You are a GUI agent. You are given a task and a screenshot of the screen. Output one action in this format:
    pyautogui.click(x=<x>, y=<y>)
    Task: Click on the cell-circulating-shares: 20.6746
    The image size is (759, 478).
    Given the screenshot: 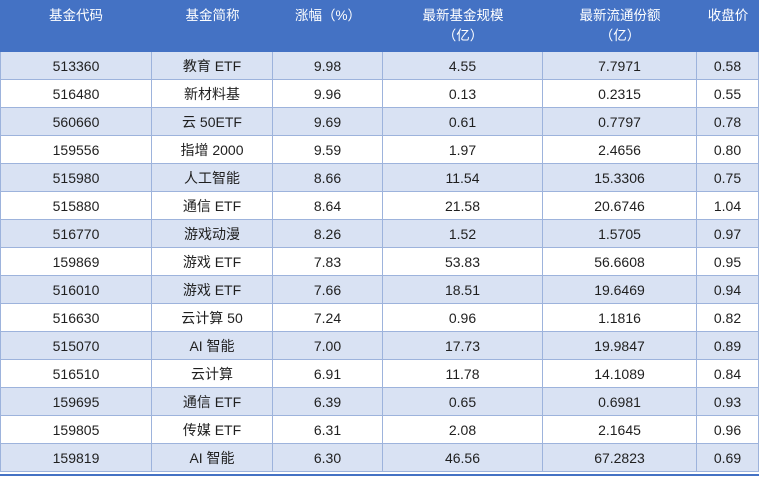 What is the action you would take?
    pyautogui.click(x=620, y=205)
    